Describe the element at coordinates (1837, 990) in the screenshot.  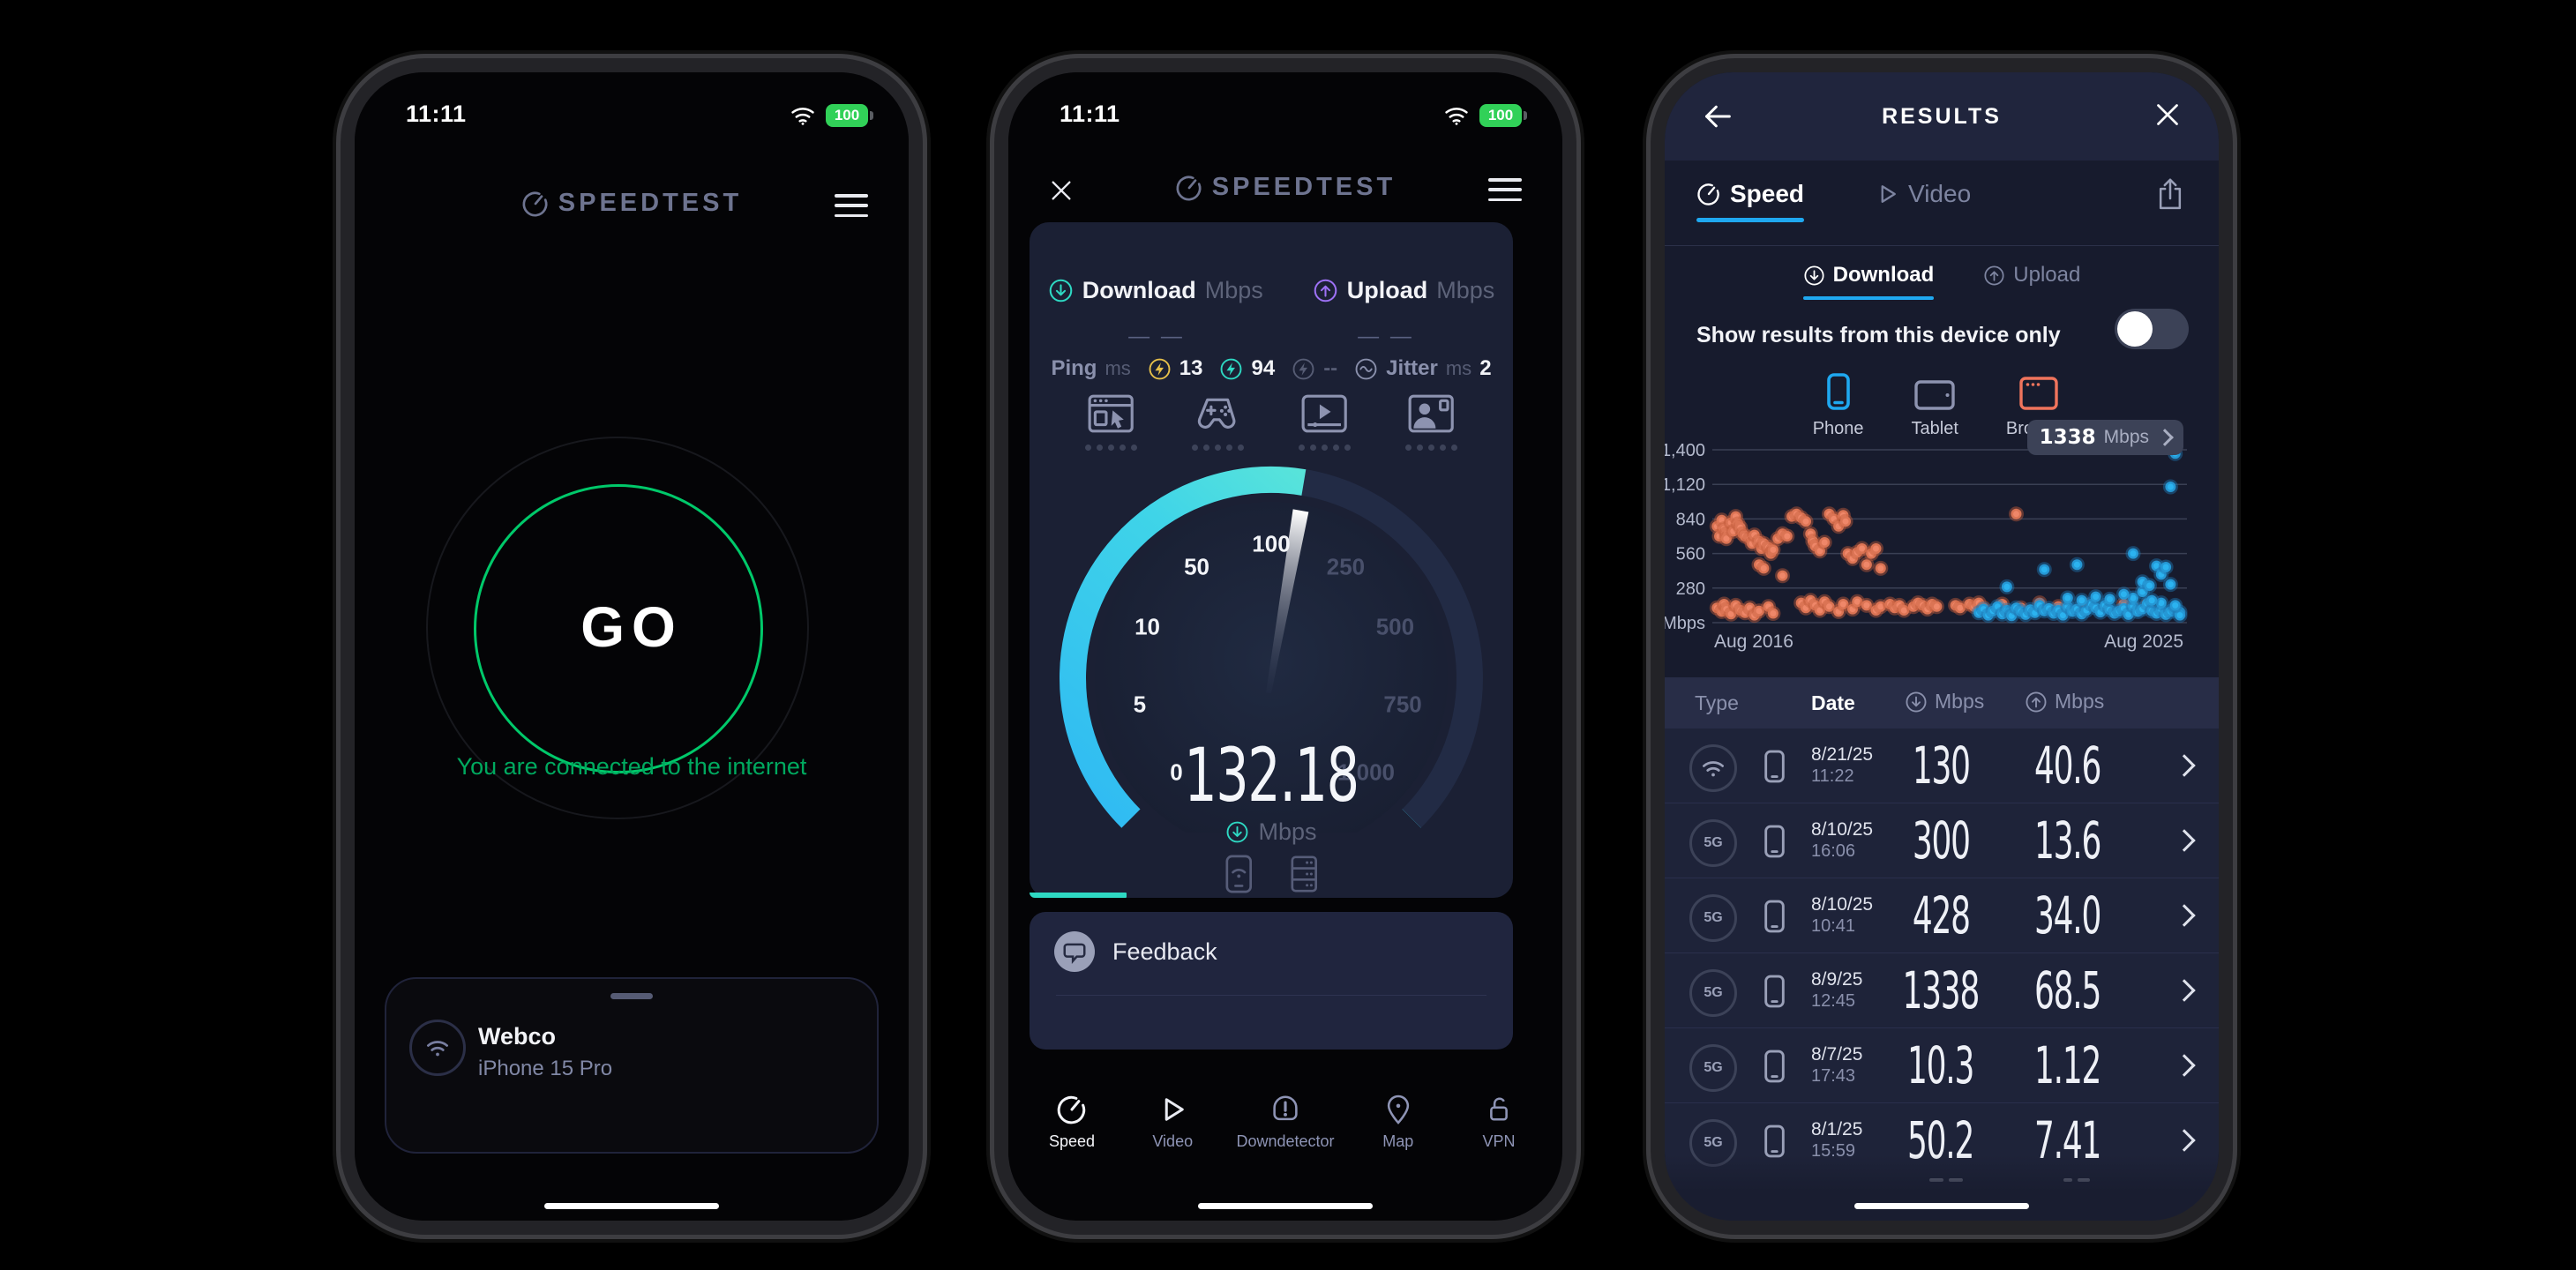
I see `result-date: 8/9/25 12:45` at that location.